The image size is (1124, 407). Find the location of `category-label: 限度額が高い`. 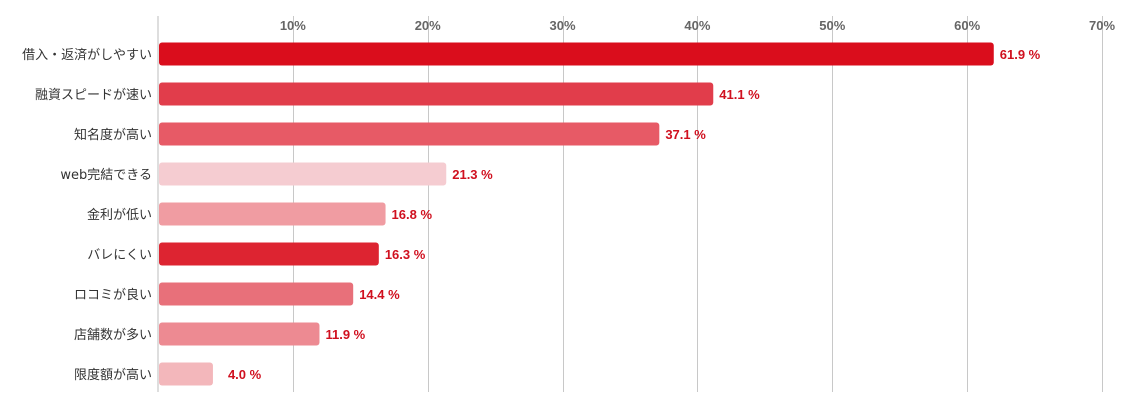

category-label: 限度額が高い is located at coordinates (113, 375).